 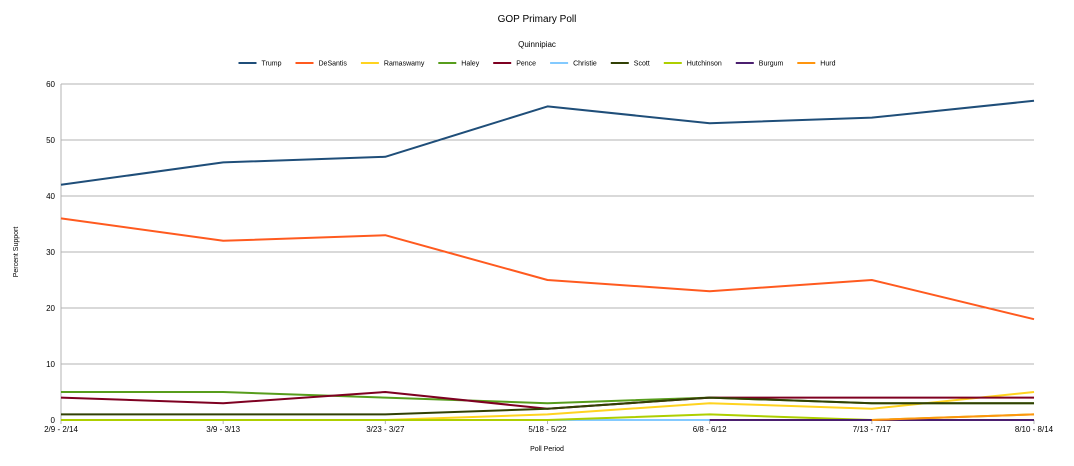 What do you see at coordinates (704, 64) in the screenshot?
I see `legend-label: Hutchinson` at bounding box center [704, 64].